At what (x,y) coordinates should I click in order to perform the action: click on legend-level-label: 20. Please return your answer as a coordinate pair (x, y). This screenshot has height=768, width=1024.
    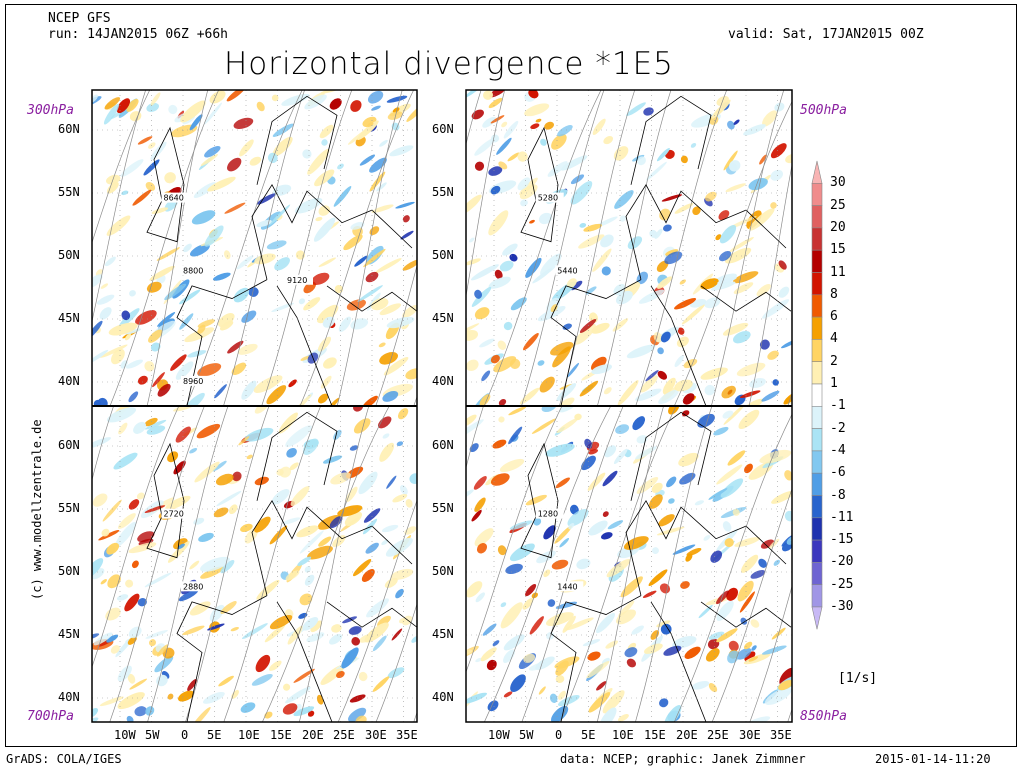
    Looking at the image, I should click on (838, 227).